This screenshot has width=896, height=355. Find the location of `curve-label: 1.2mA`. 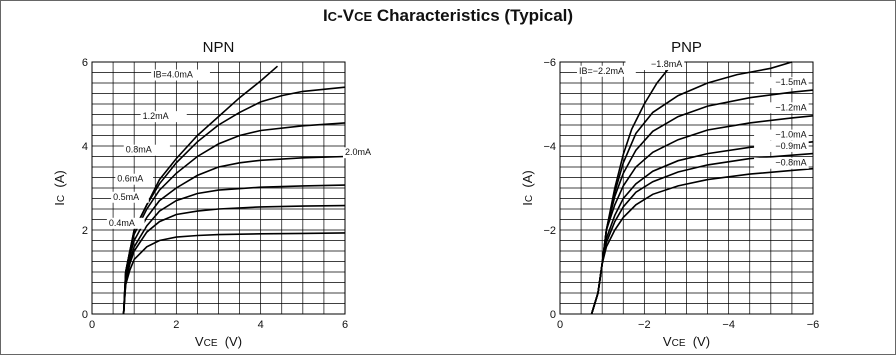

curve-label: 1.2mA is located at coordinates (156, 116).